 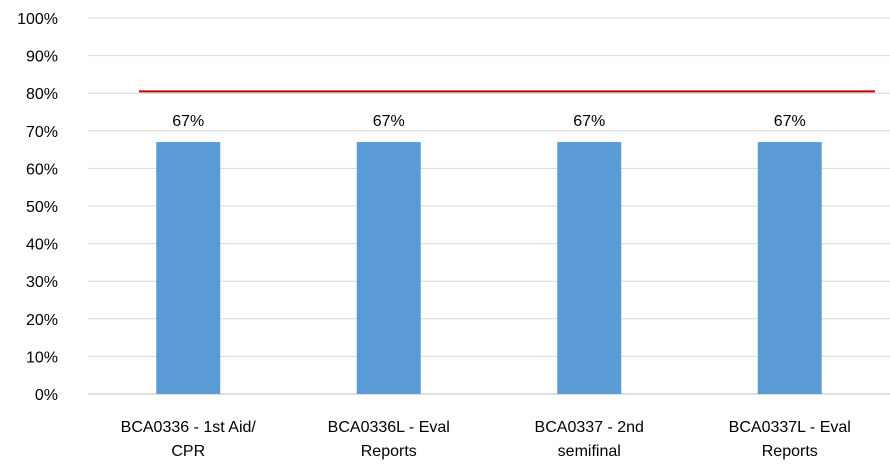 I want to click on y-tick-label: 30%, so click(x=42, y=282).